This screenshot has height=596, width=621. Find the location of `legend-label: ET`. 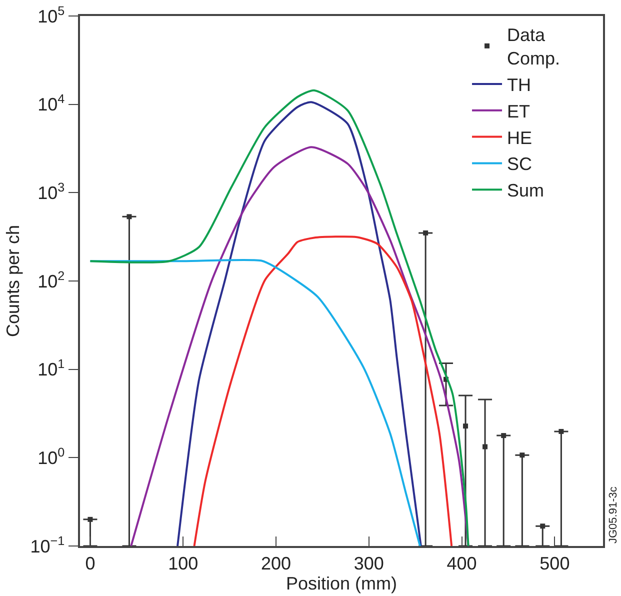

legend-label: ET is located at coordinates (518, 111).